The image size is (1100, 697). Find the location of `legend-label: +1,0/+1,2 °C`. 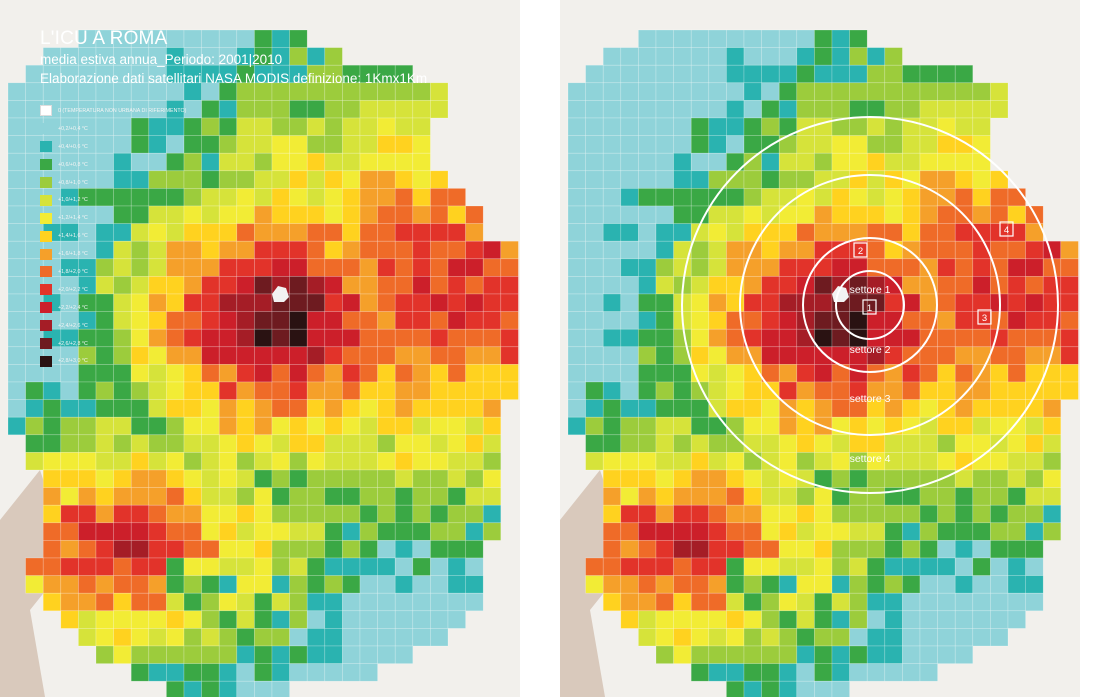

legend-label: +1,0/+1,2 °C is located at coordinates (73, 200).